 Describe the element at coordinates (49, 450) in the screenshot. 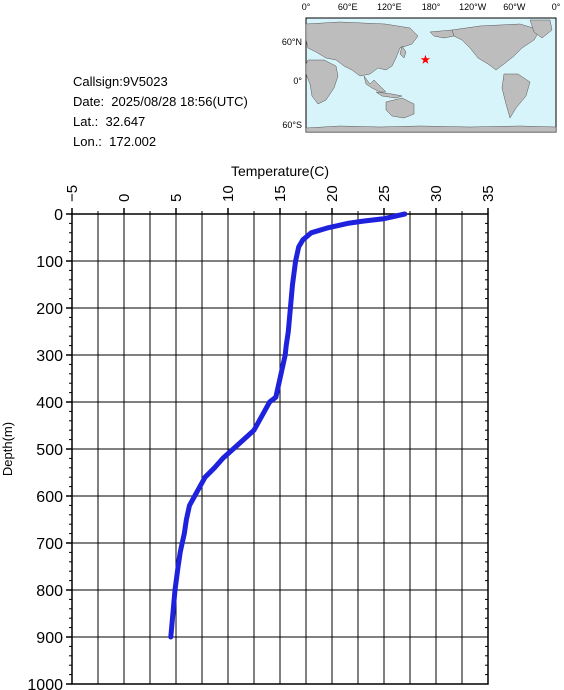

I see `y-tick-label: 500` at that location.